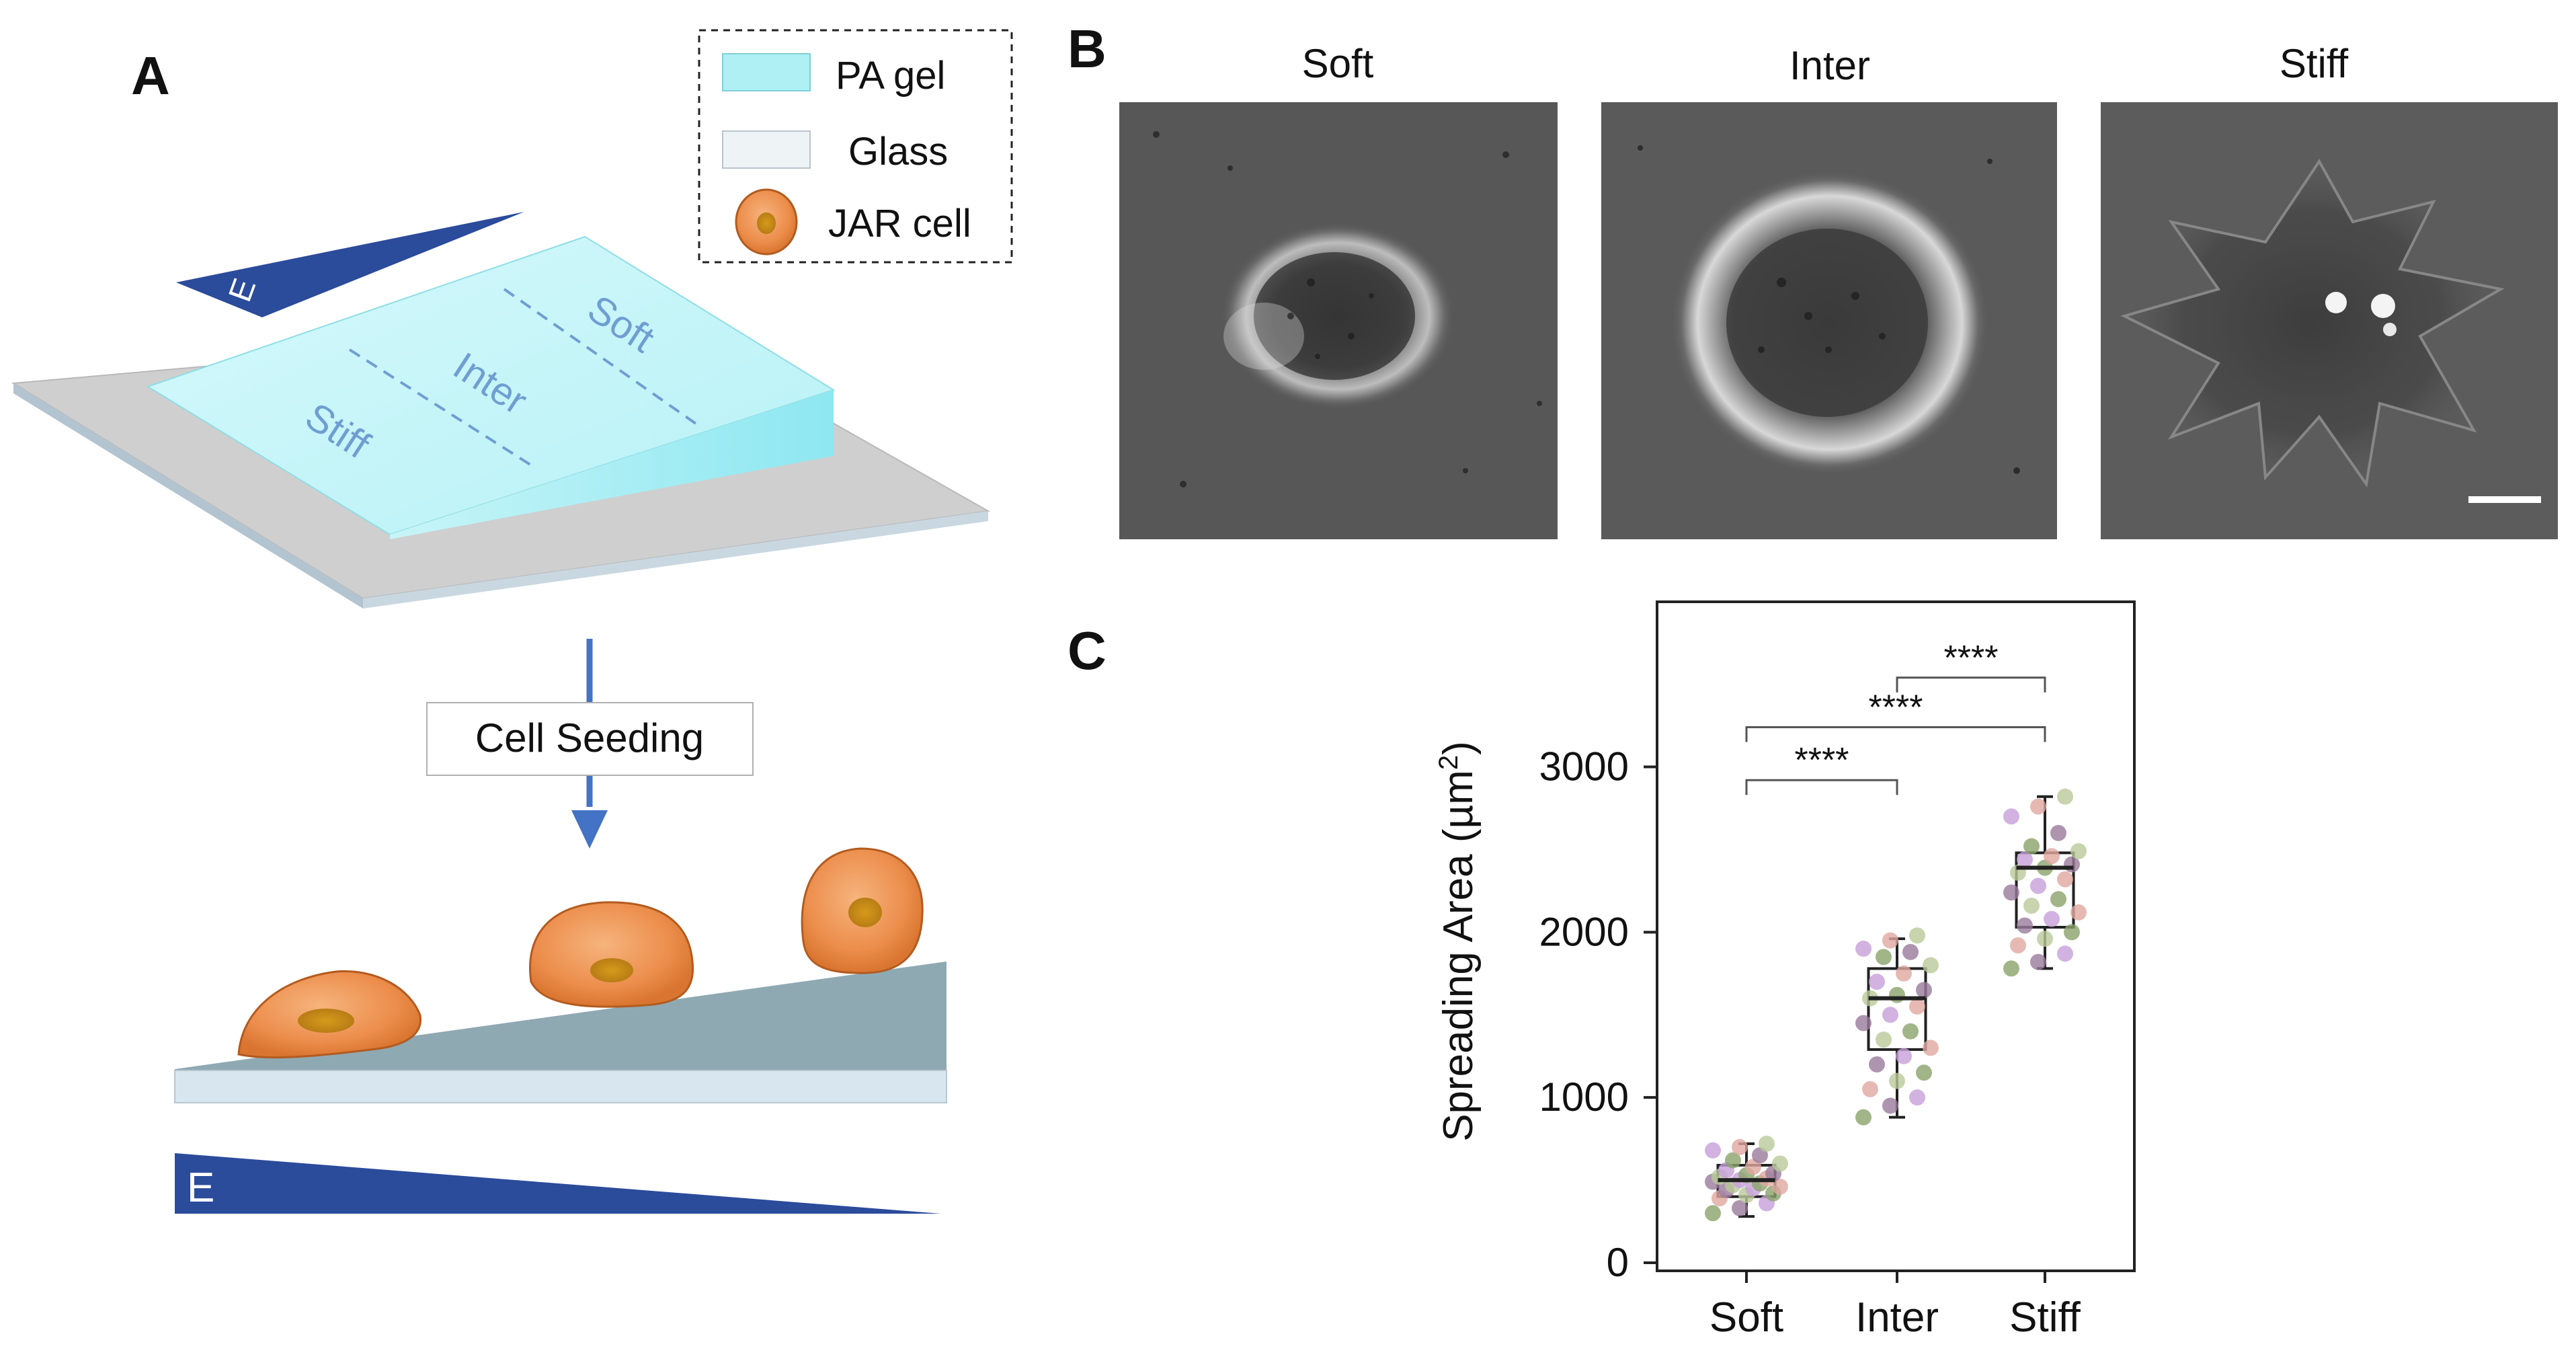 The height and width of the screenshot is (1369, 2576). I want to click on micrograph-title-stiff: Stiff, so click(2314, 63).